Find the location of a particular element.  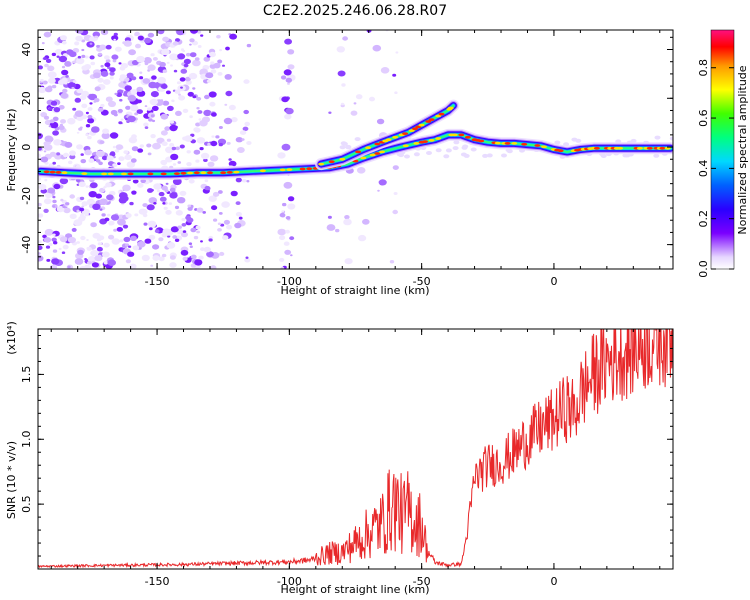

colorbar-tick-label: 0.4 is located at coordinates (703, 169).